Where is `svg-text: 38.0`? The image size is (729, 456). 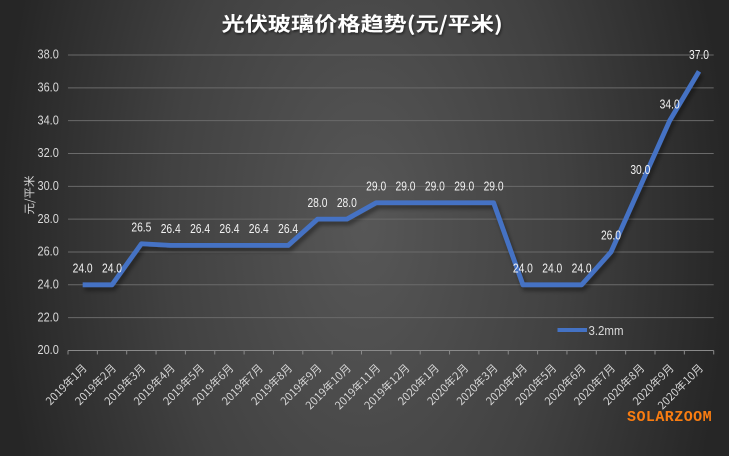
svg-text: 38.0 is located at coordinates (48, 55).